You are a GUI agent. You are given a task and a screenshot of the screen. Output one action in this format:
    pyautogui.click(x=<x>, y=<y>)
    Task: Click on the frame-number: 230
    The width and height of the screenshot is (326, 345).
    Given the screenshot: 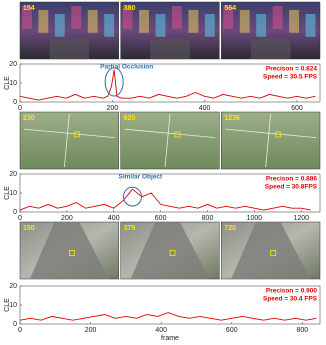 What is the action you would take?
    pyautogui.click(x=29, y=118)
    